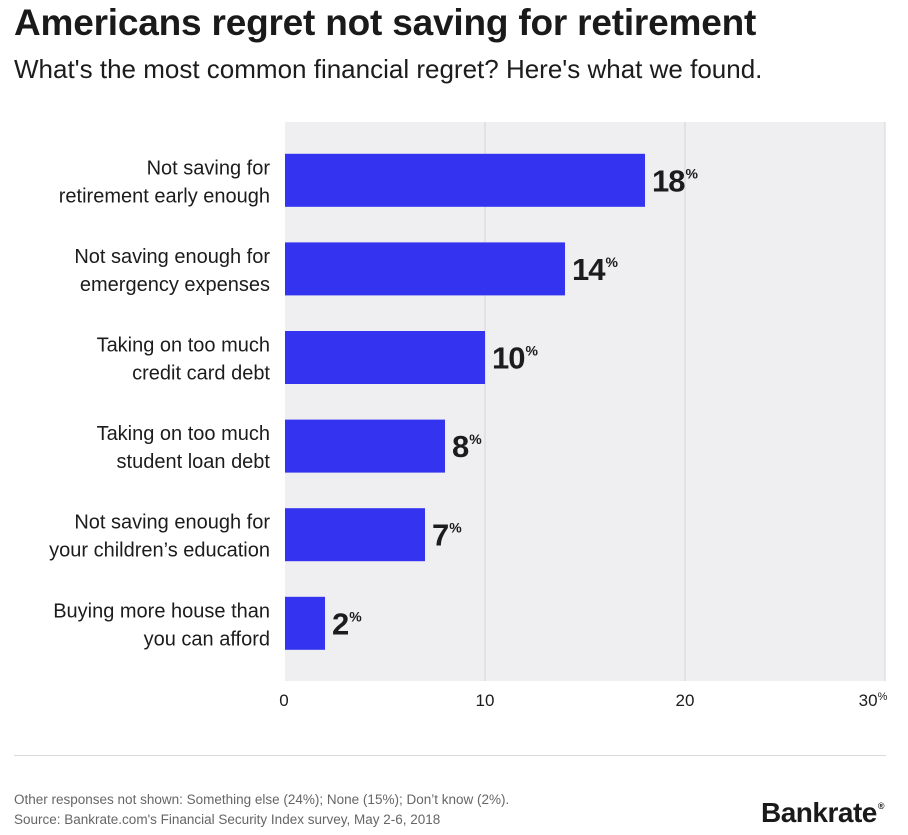 This screenshot has height=835, width=908. I want to click on footer-divider, so click(450, 755).